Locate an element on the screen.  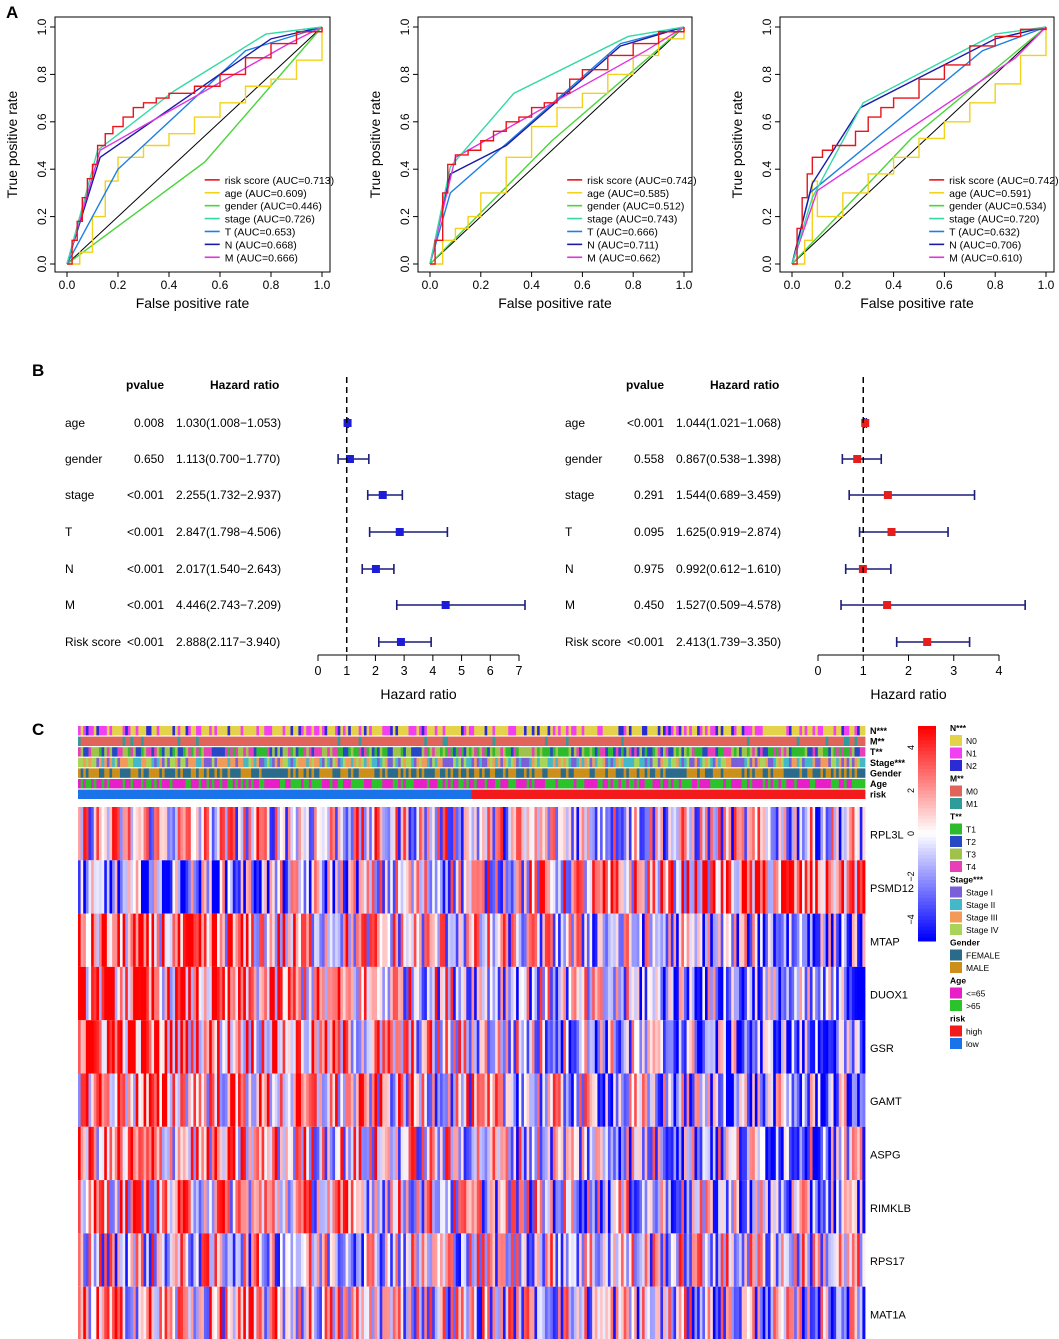
legend-label-T: T (AUC=0.653) is located at coordinates (260, 232).